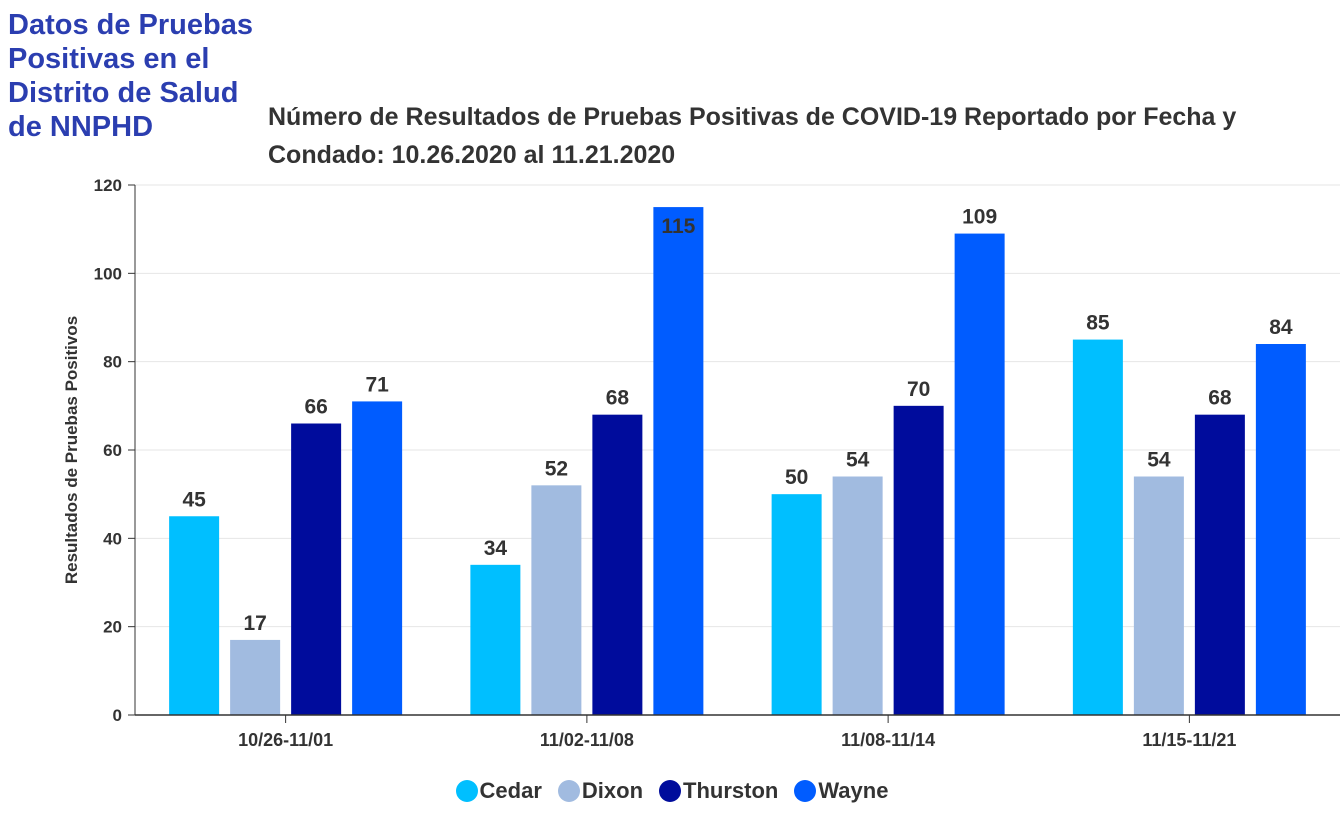 The height and width of the screenshot is (816, 1344). Describe the element at coordinates (979, 217) in the screenshot. I see `data-label: 109` at that location.